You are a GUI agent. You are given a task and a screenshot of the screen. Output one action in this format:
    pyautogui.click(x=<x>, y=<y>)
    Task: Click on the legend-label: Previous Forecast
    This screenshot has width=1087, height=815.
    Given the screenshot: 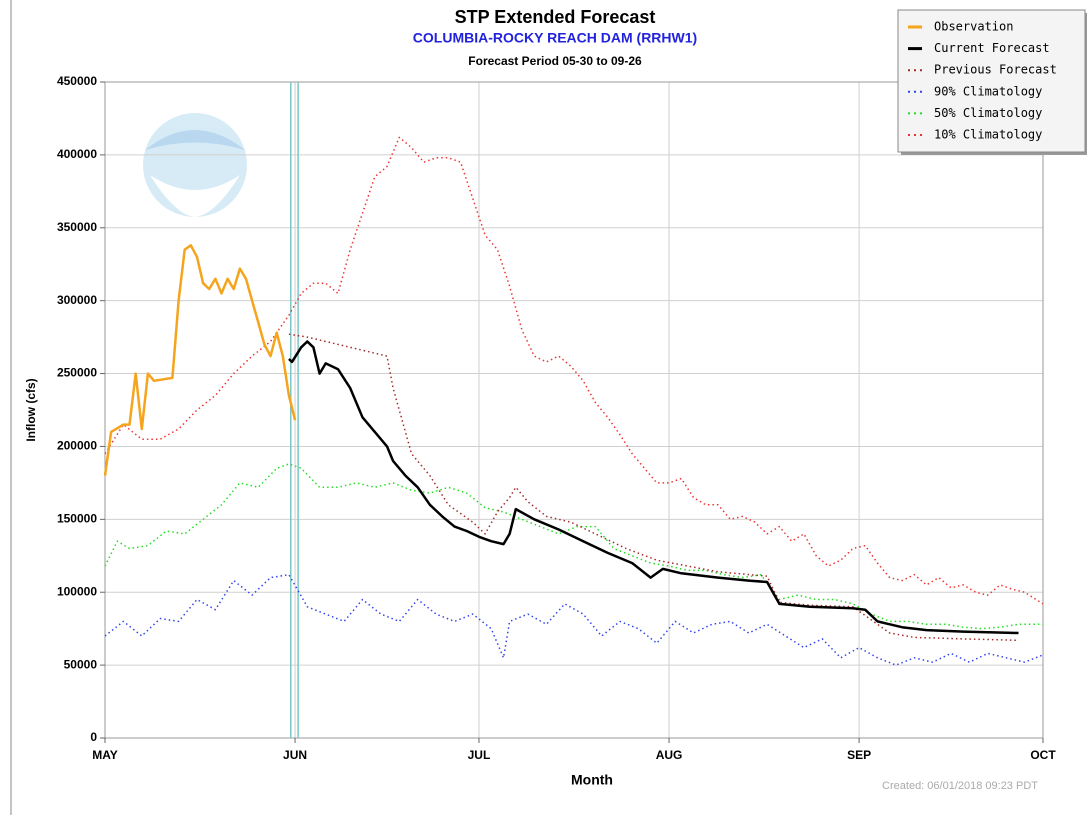 What is the action you would take?
    pyautogui.click(x=995, y=70)
    